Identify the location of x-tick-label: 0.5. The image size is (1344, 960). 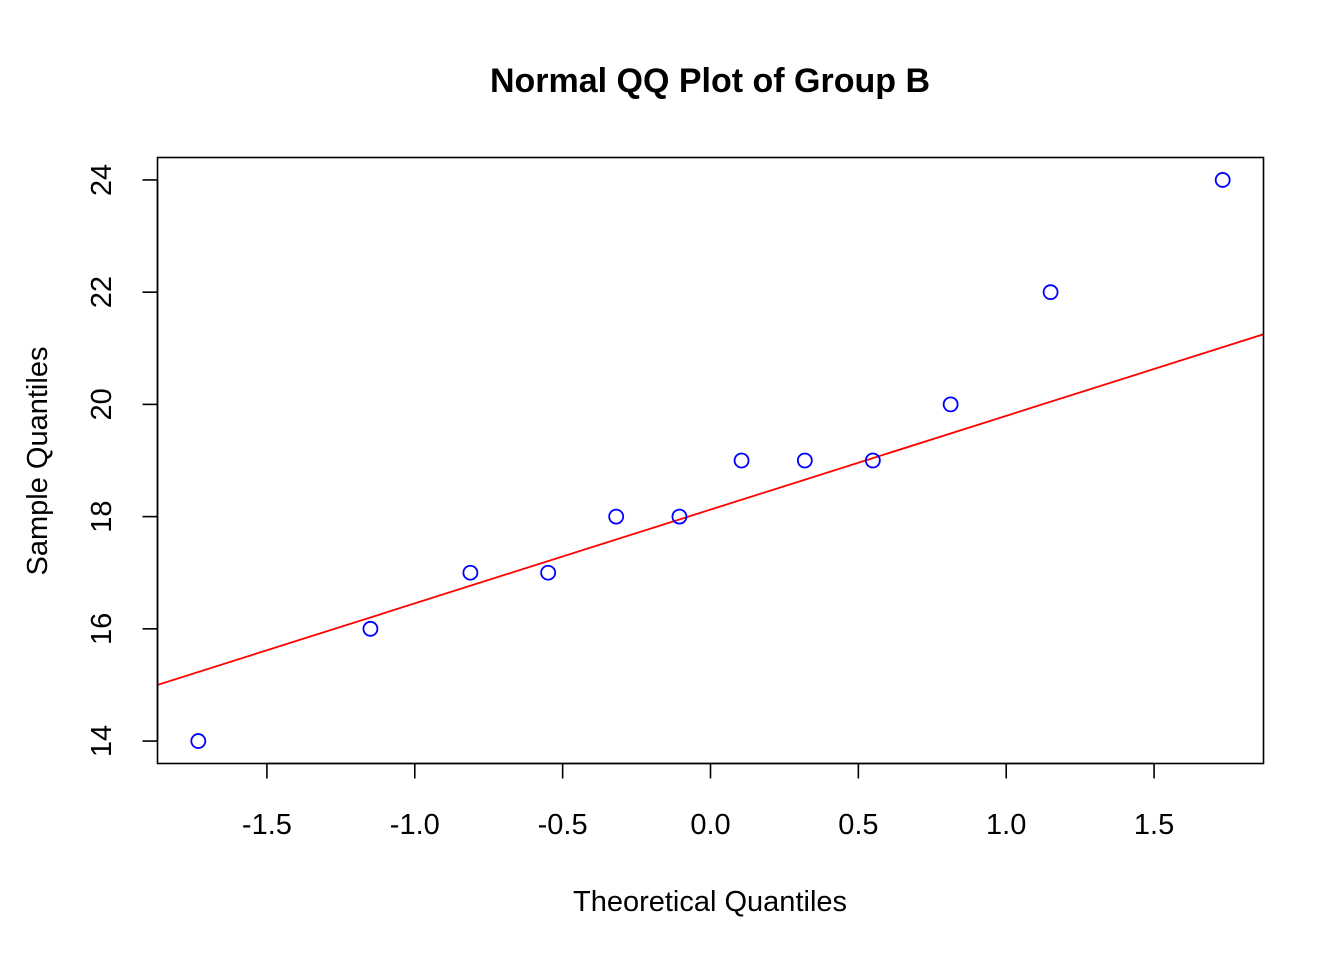
(858, 825).